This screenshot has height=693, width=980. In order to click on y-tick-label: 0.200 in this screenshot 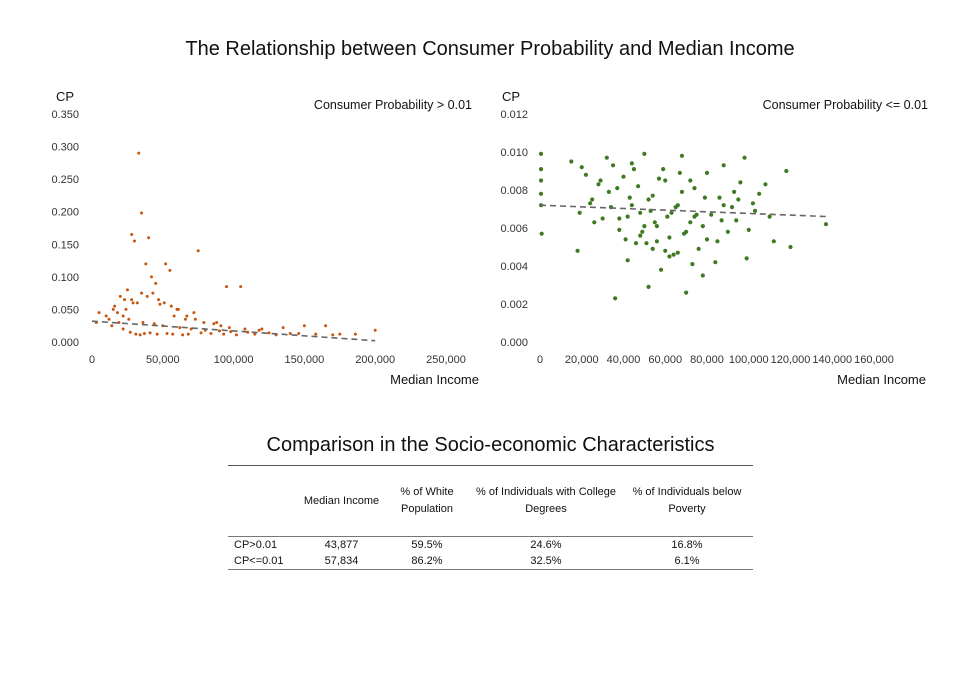, I will do `click(65, 213)`.